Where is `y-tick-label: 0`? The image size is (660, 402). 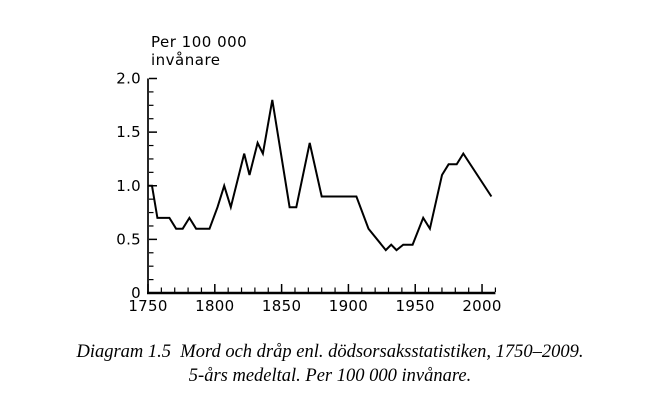
y-tick-label: 0 is located at coordinates (136, 293).